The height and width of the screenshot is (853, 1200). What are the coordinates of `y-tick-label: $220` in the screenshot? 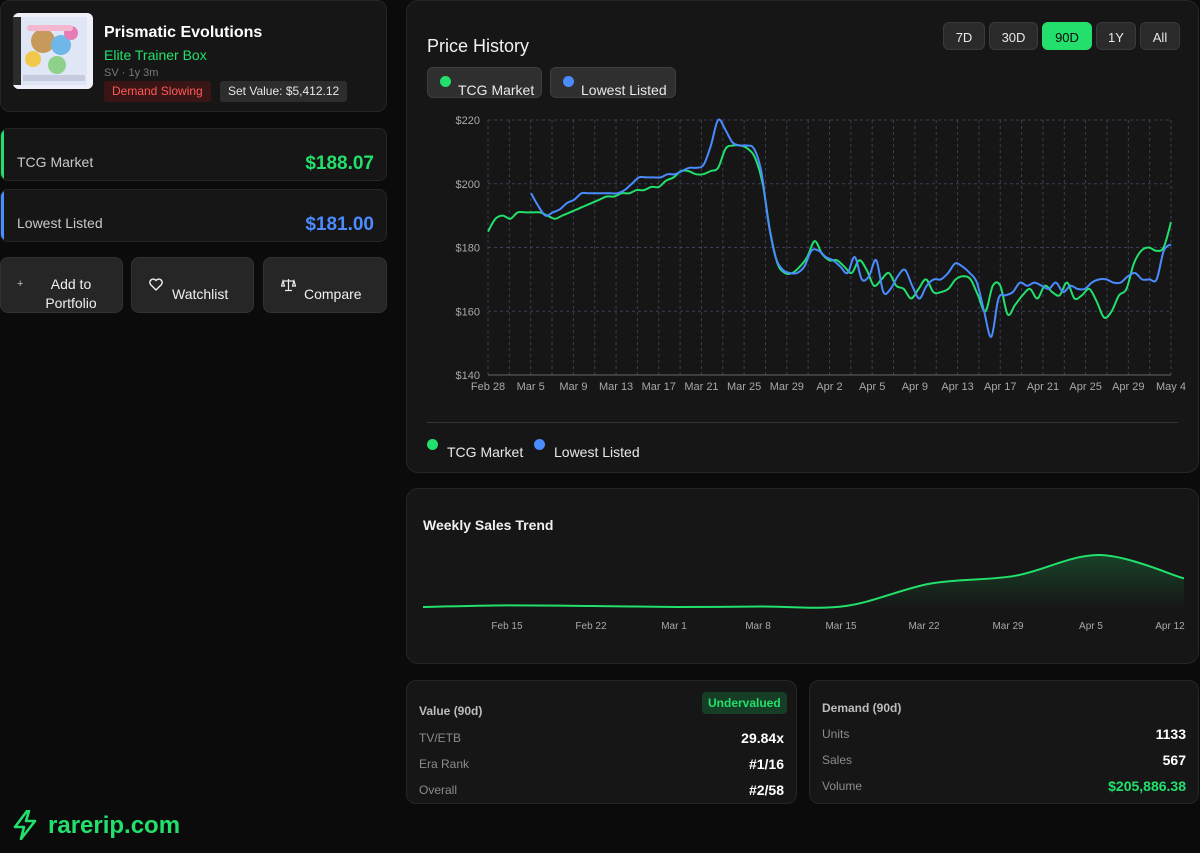 It's located at (468, 121).